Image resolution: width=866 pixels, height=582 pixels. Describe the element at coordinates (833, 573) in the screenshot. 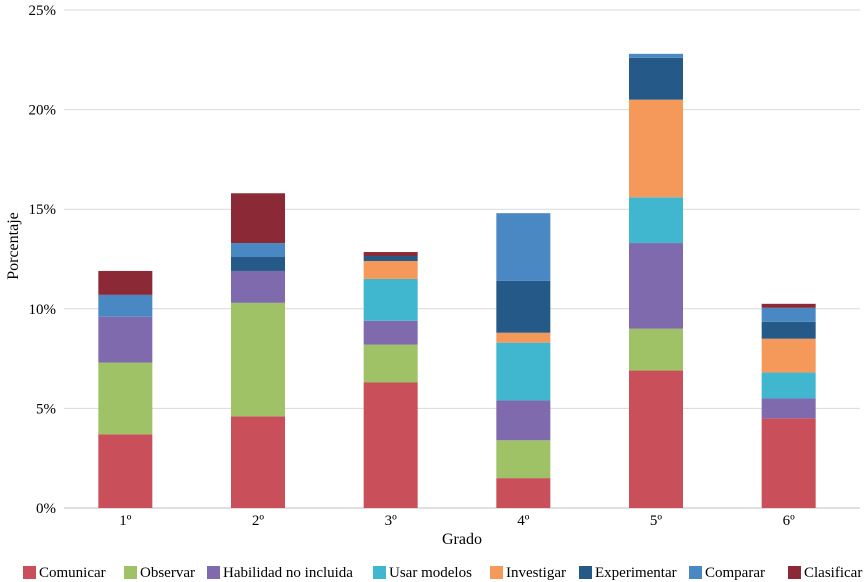

I see `legend-label: Clasificar` at that location.